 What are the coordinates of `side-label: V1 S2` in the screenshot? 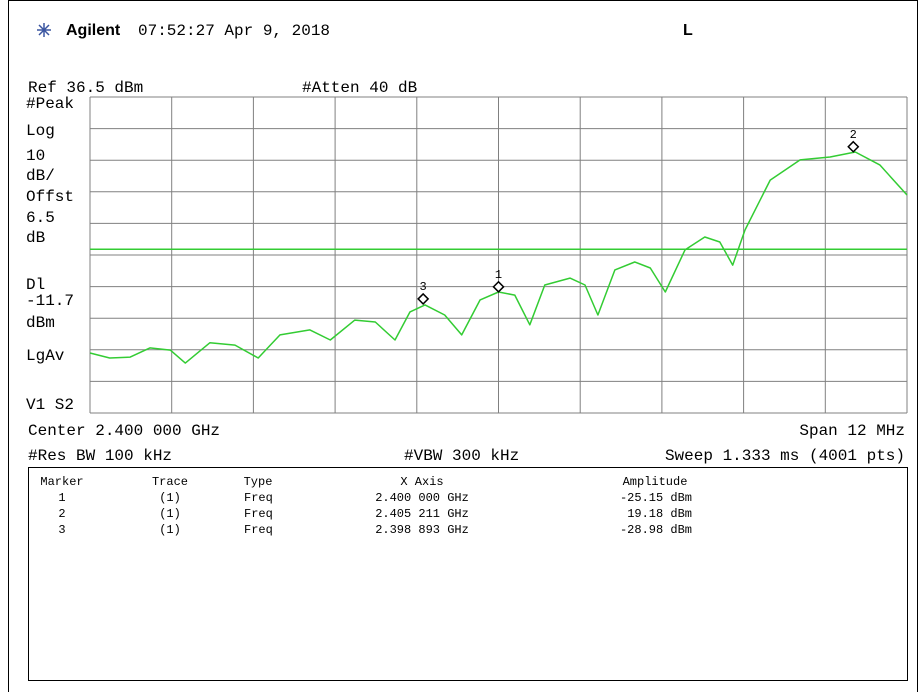 It's located at (50, 405).